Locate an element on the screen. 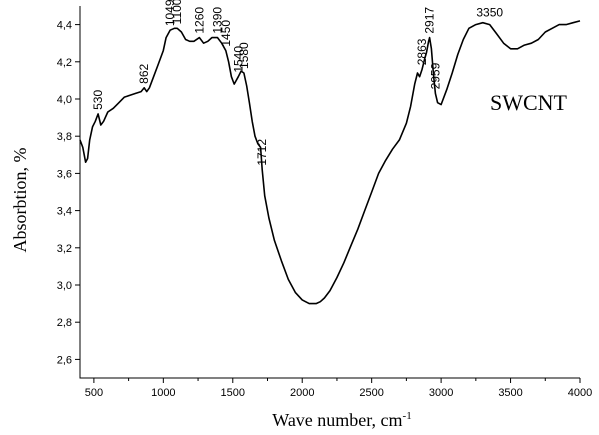 The height and width of the screenshot is (435, 599). y-tick-label: 2,6 is located at coordinates (64, 360).